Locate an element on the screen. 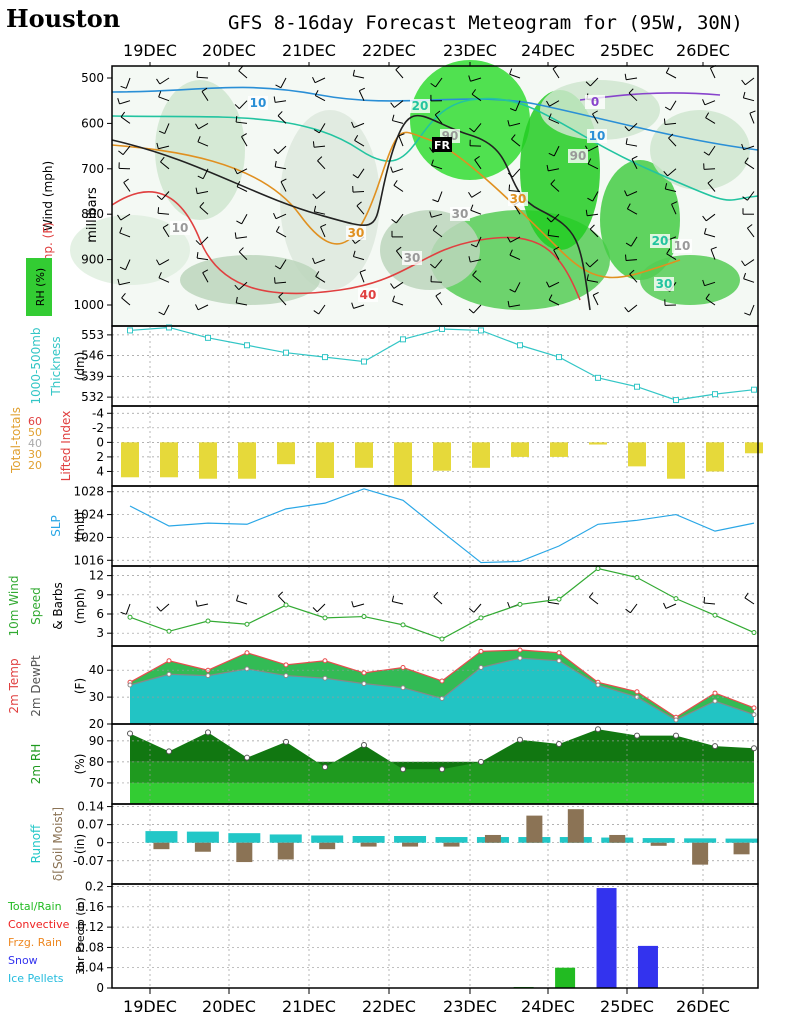  date-label-bottom: 22DEC is located at coordinates (389, 1006).